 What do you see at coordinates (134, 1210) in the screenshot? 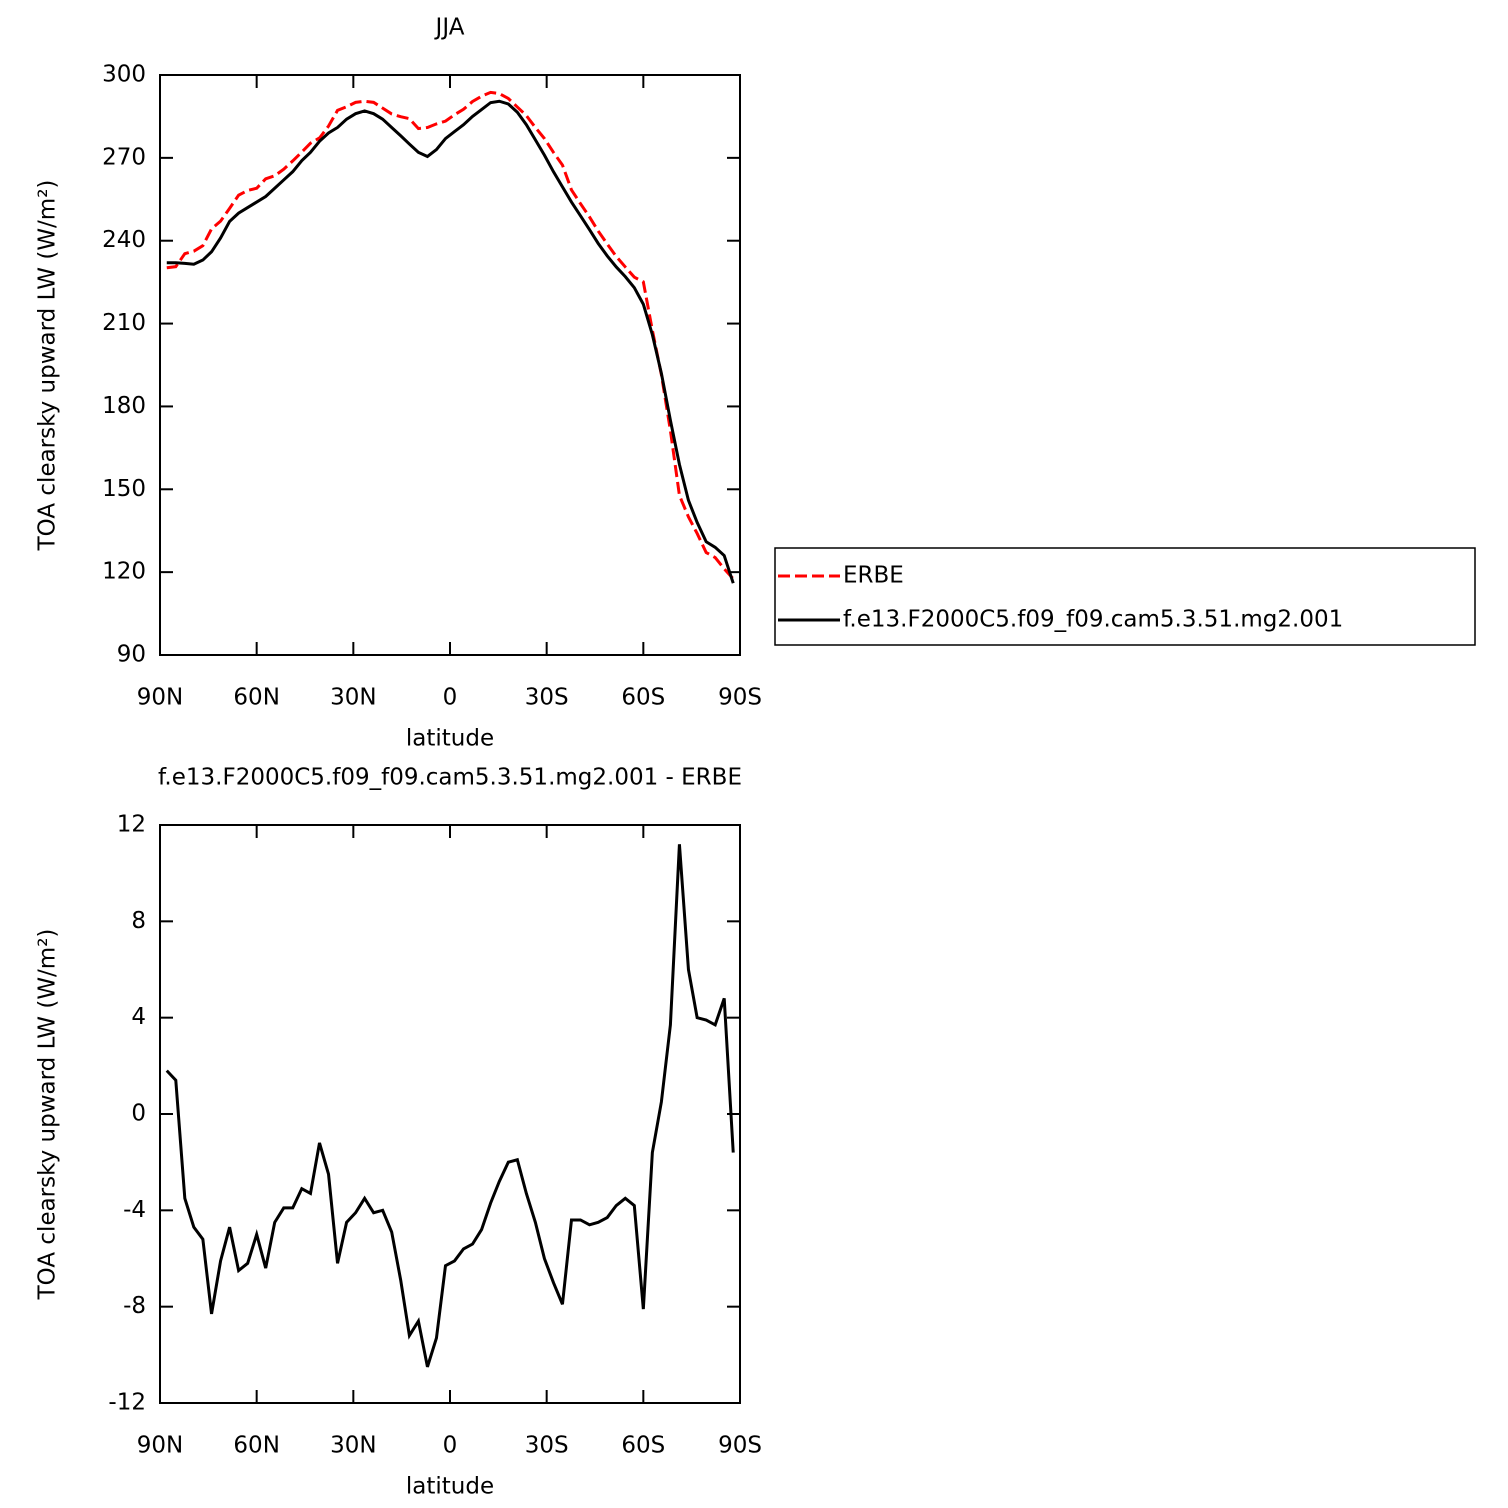
I see `y-tick-label: -4` at bounding box center [134, 1210].